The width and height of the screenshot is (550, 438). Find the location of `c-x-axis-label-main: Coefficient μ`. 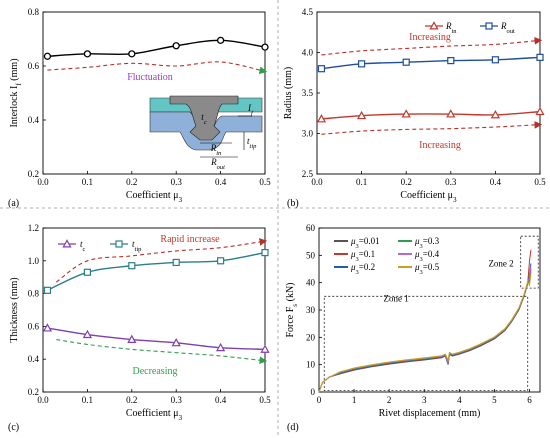

c-x-axis-label-main: Coefficient μ is located at coordinates (152, 413).